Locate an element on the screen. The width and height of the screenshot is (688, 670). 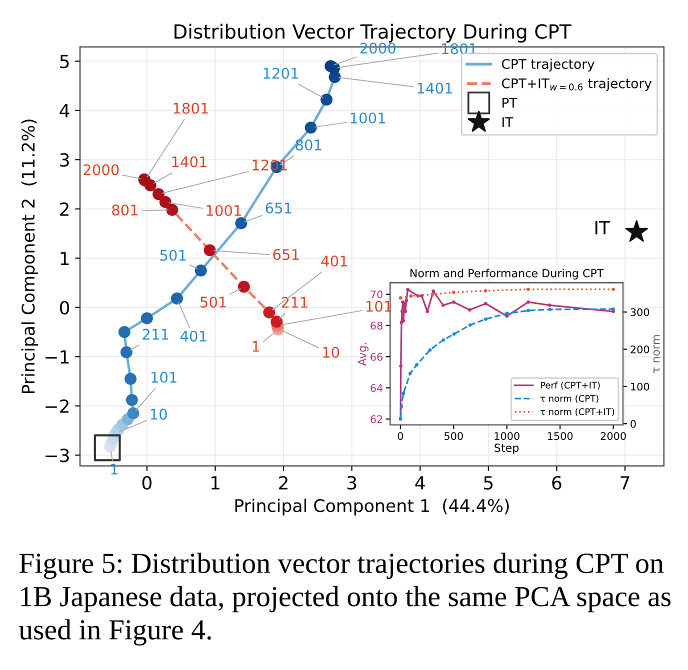
x-tick-label: 6 is located at coordinates (557, 483).